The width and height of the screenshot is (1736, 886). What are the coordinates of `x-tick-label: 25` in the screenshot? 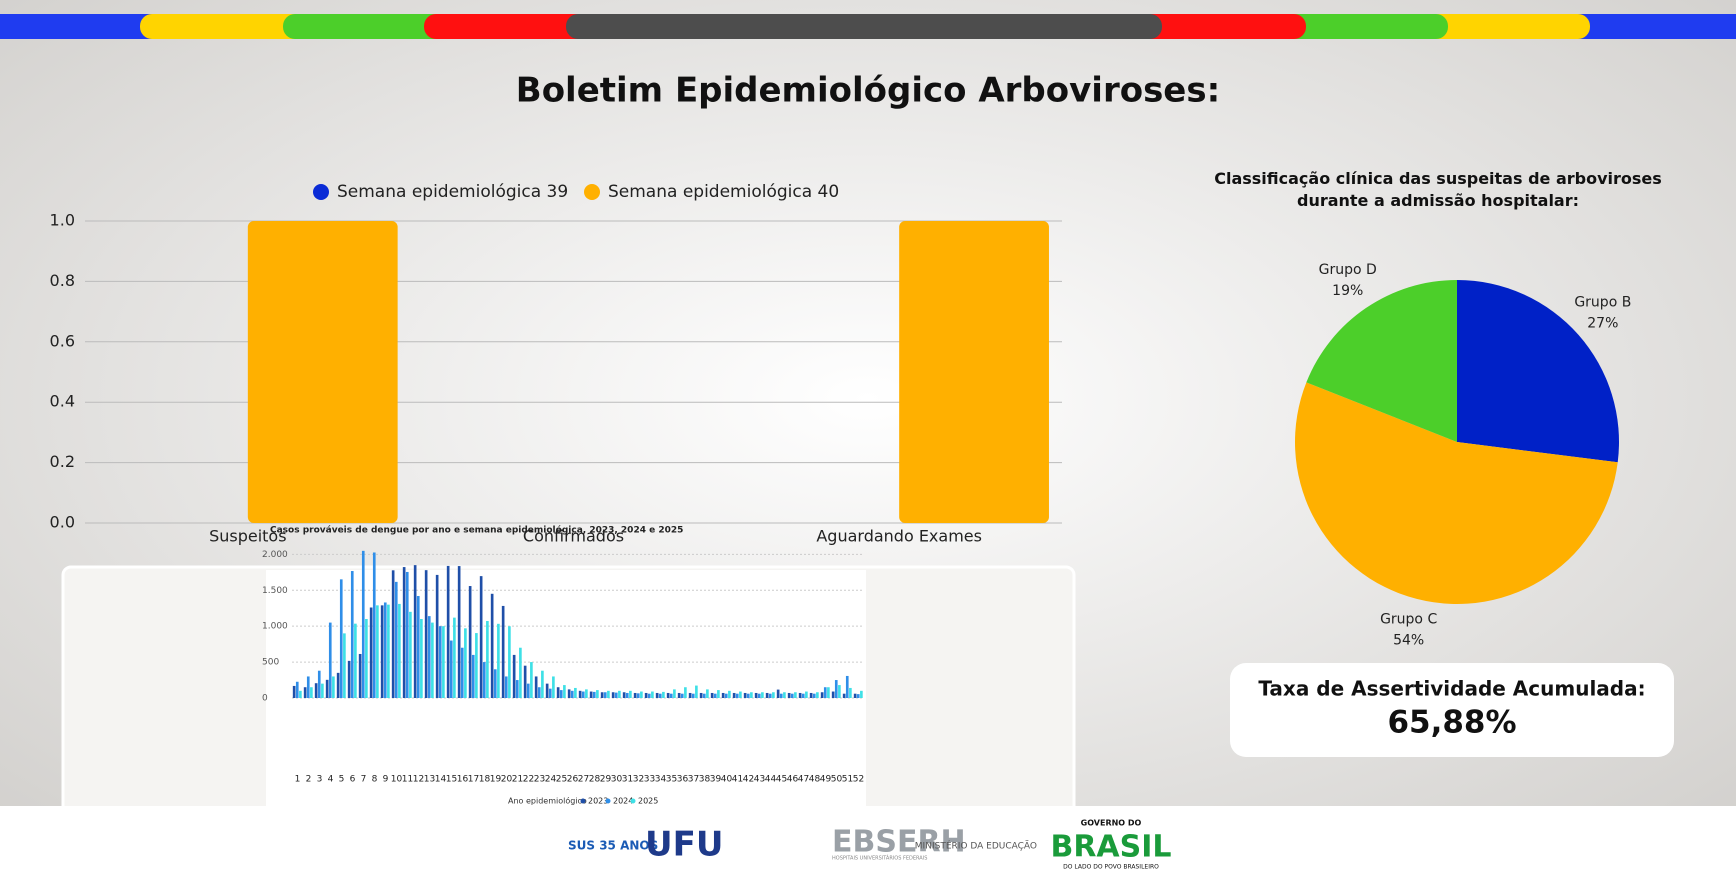 It's located at (561, 780).